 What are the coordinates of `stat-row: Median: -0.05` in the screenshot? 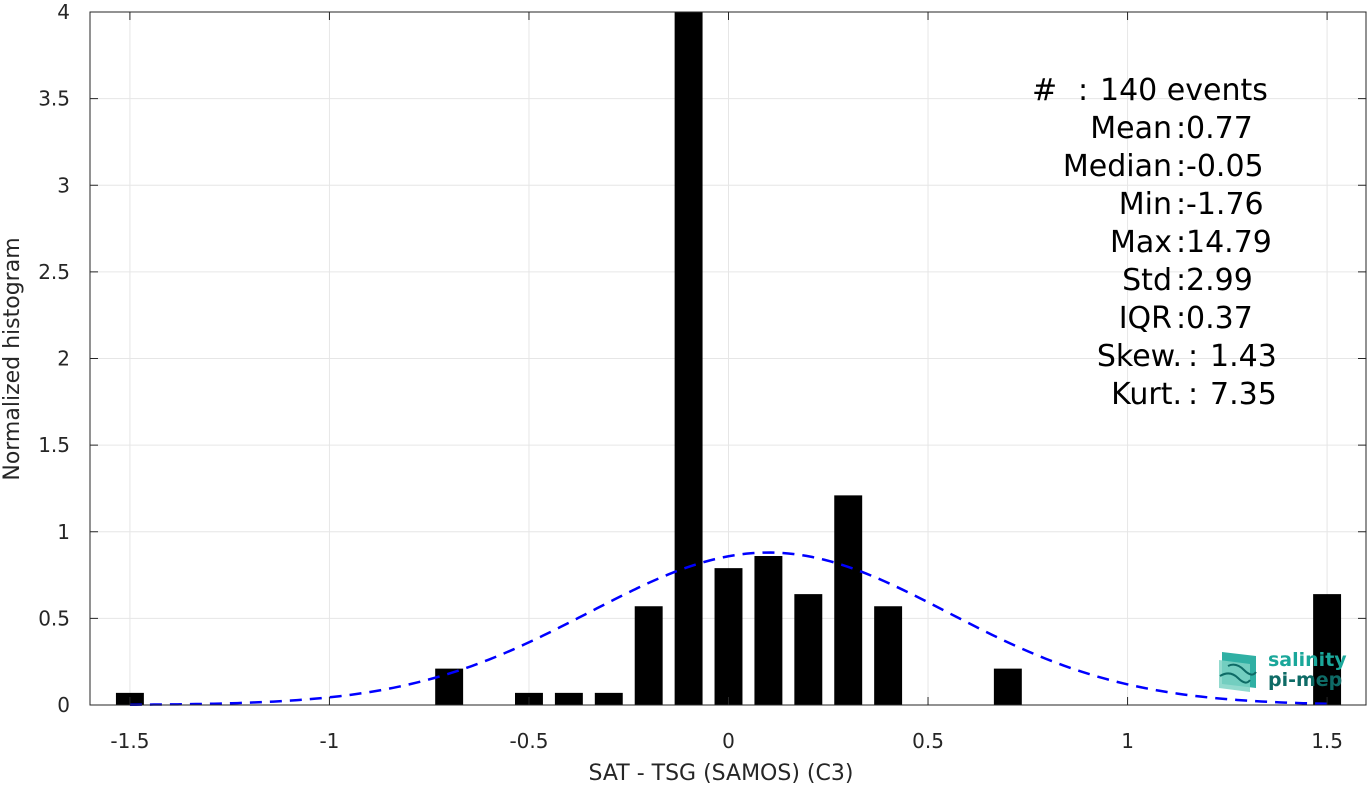 It's located at (1145, 167).